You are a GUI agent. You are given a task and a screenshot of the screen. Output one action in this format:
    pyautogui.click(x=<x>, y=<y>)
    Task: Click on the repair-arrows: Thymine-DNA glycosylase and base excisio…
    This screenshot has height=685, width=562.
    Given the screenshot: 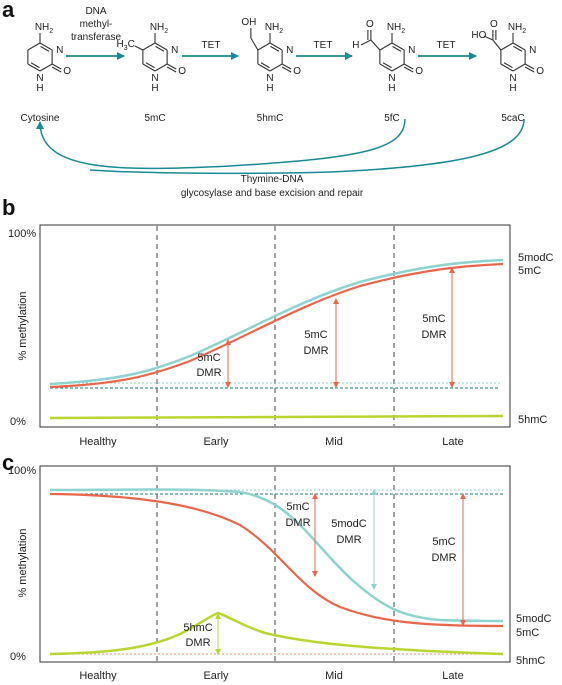 What is the action you would take?
    pyautogui.click(x=280, y=158)
    